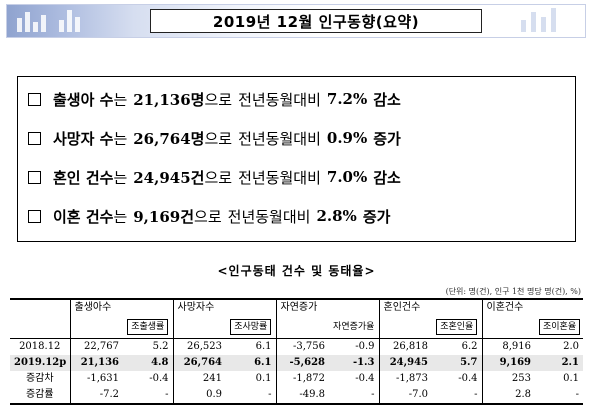 The width and height of the screenshot is (593, 412). I want to click on group-header: 자연증가, so click(327, 307).